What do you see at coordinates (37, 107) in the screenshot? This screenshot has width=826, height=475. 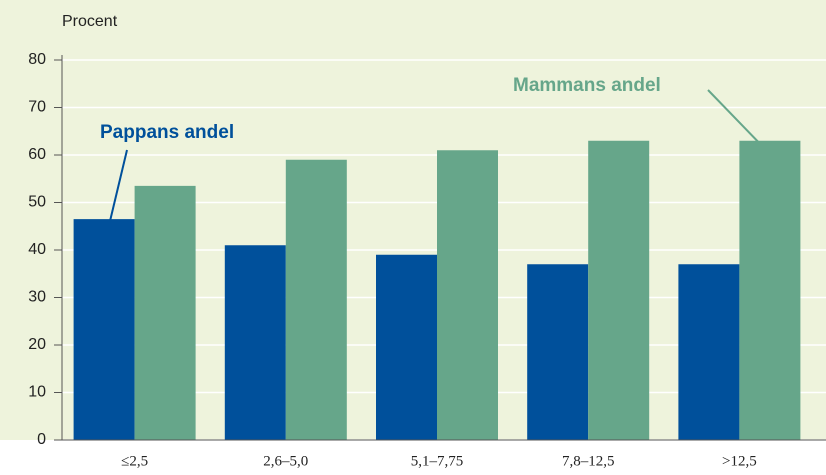 I see `y-tick-label: 70` at bounding box center [37, 107].